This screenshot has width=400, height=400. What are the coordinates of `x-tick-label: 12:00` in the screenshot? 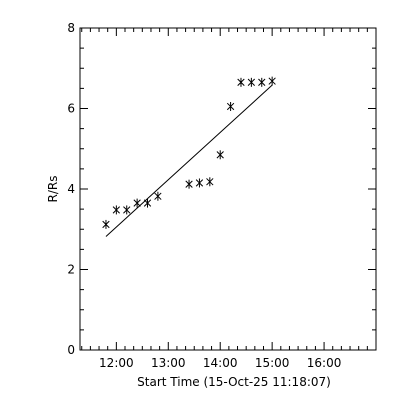 It's located at (116, 363).